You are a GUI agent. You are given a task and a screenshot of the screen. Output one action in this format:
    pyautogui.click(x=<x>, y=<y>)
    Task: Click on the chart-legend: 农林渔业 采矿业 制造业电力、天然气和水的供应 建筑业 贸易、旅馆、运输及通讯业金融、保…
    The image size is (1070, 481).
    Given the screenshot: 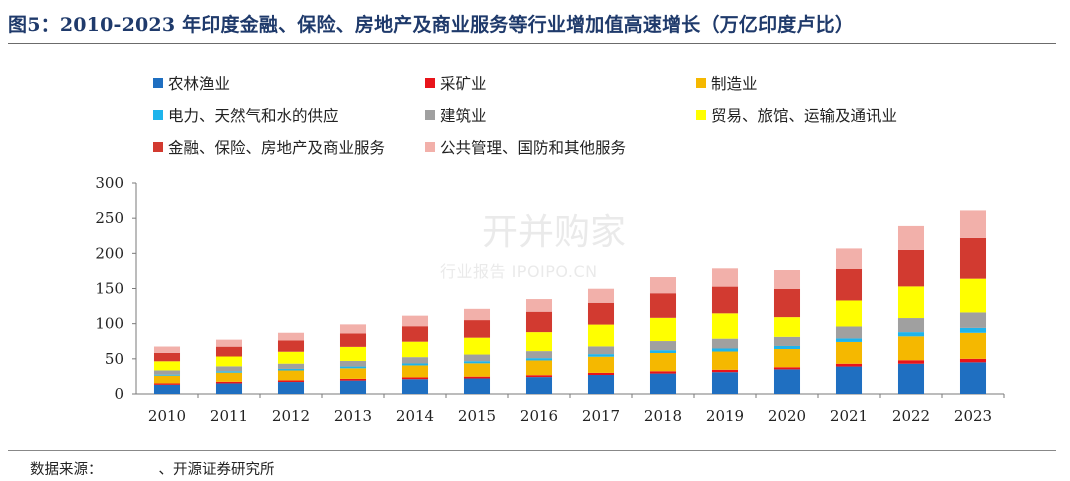 What is the action you would take?
    pyautogui.click(x=553, y=117)
    